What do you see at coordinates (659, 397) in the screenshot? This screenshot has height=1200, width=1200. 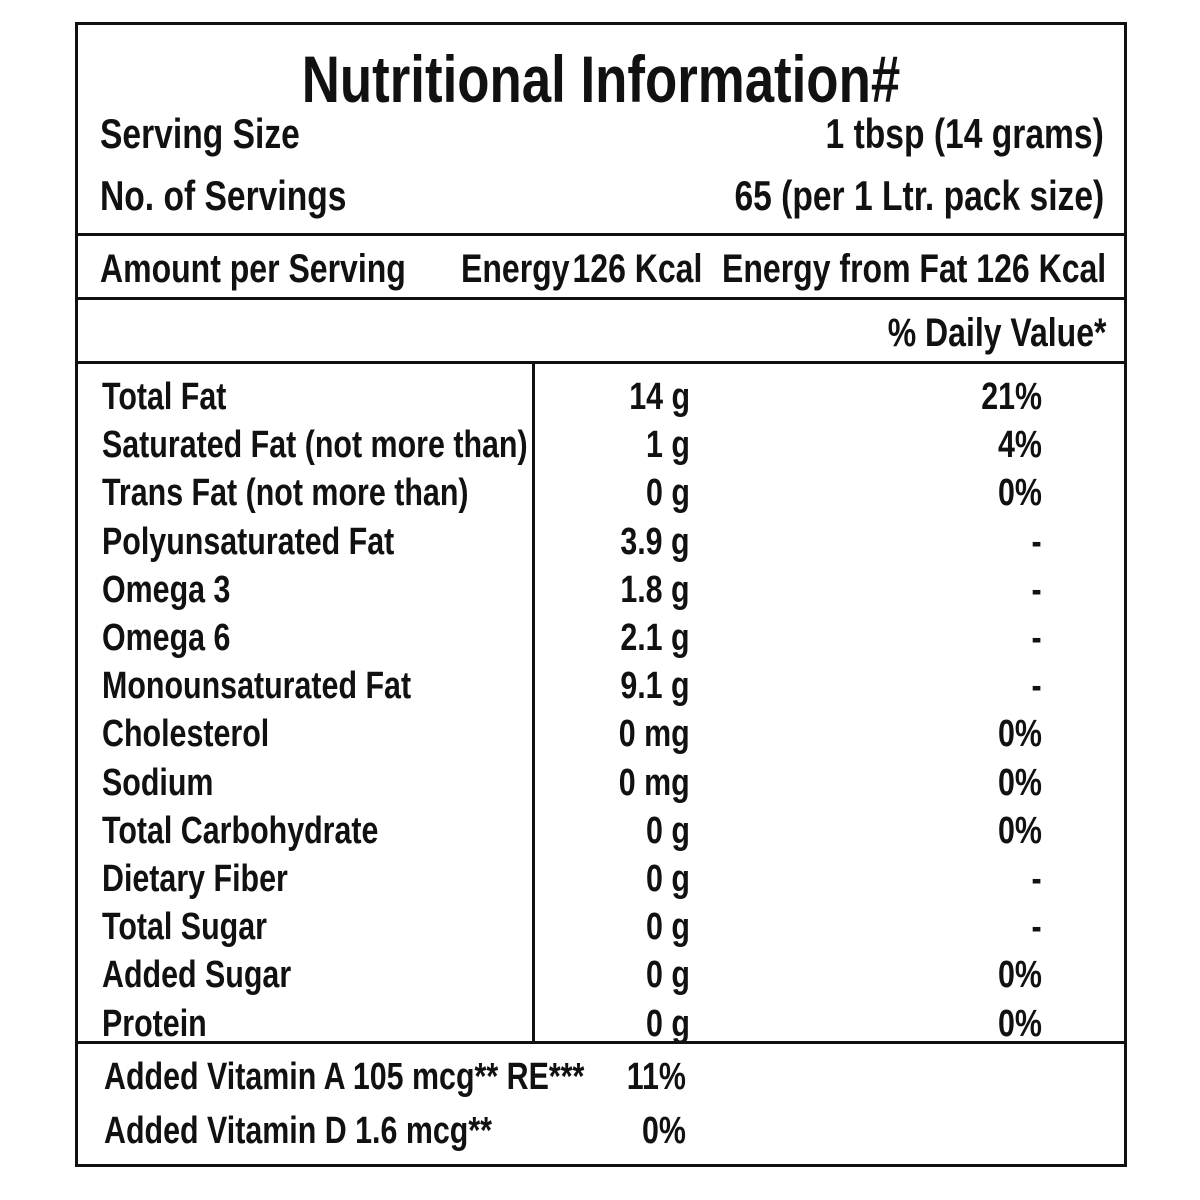 I see `nutrient-amount: 14 g` at bounding box center [659, 397].